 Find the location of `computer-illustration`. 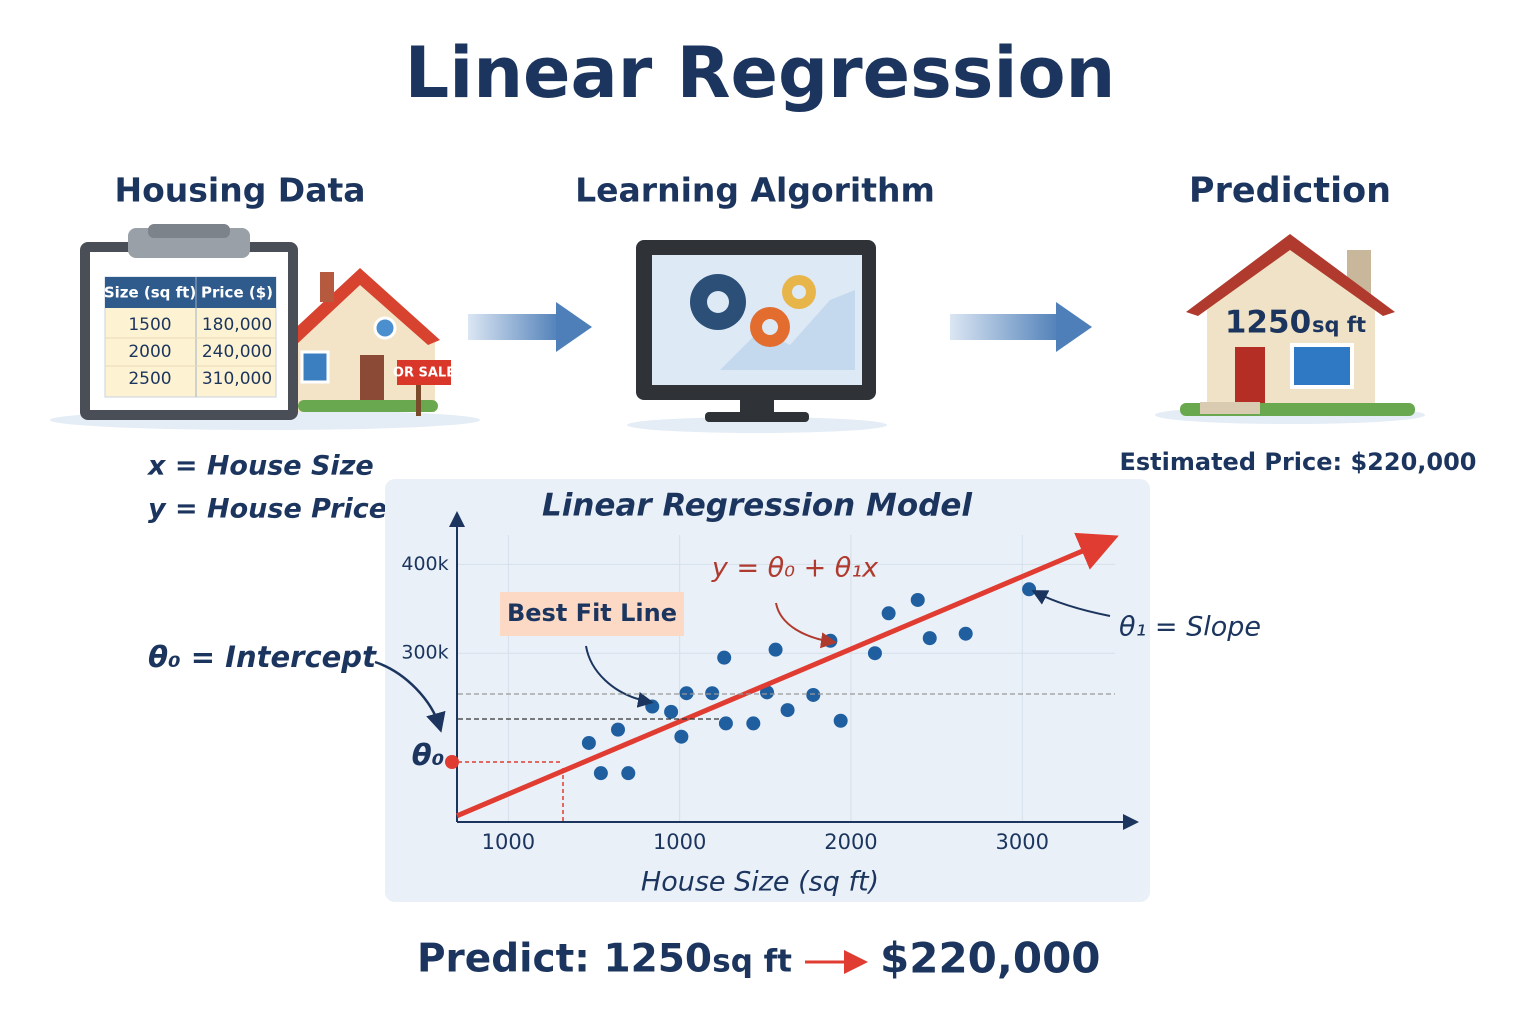

computer-illustration is located at coordinates (757, 336).